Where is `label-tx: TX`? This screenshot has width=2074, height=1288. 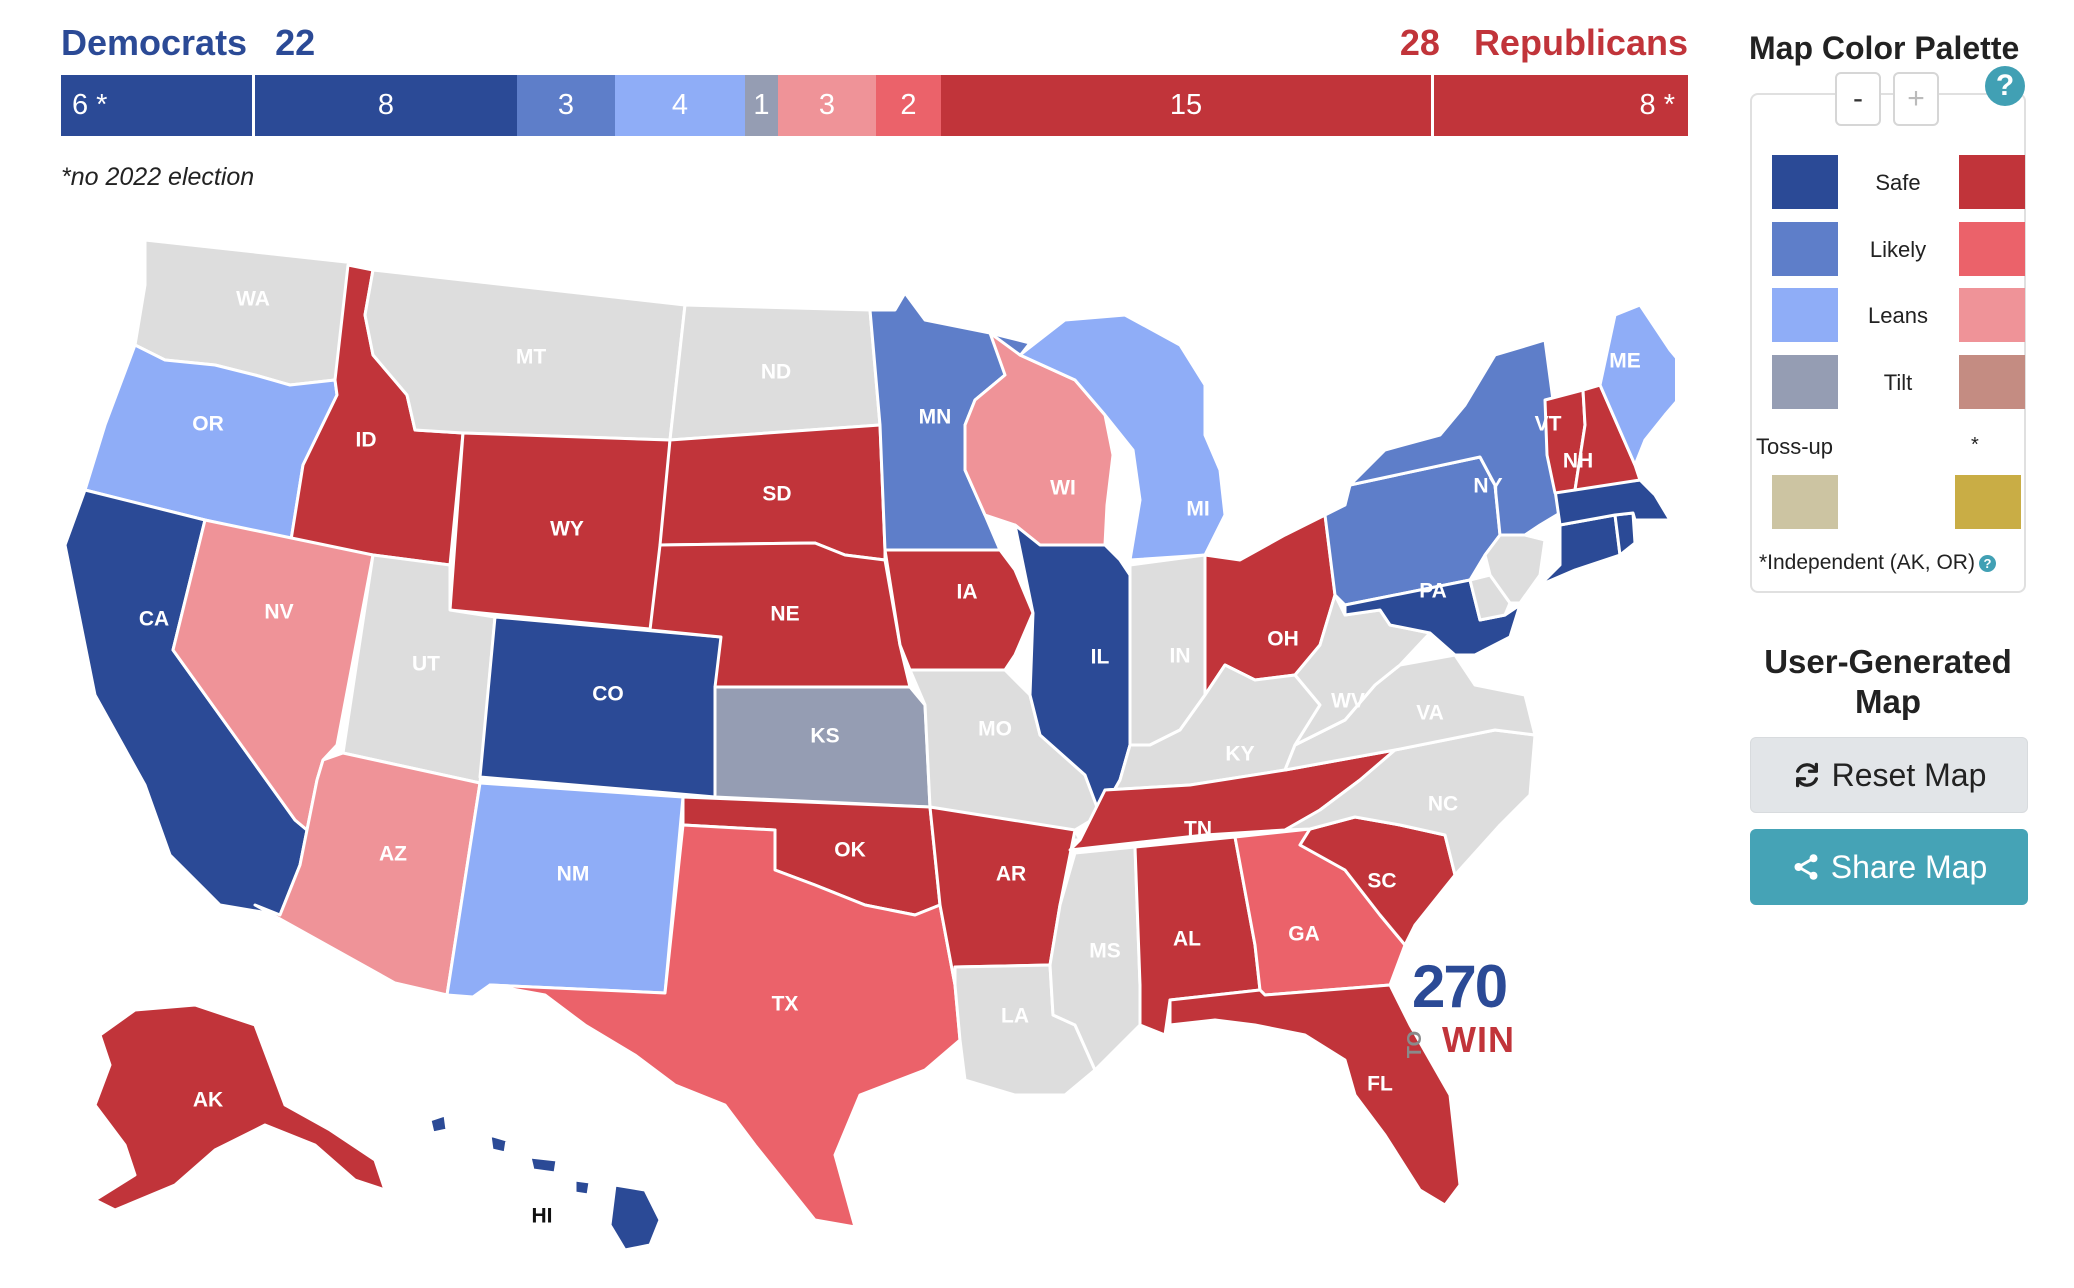 label-tx: TX is located at coordinates (785, 1004).